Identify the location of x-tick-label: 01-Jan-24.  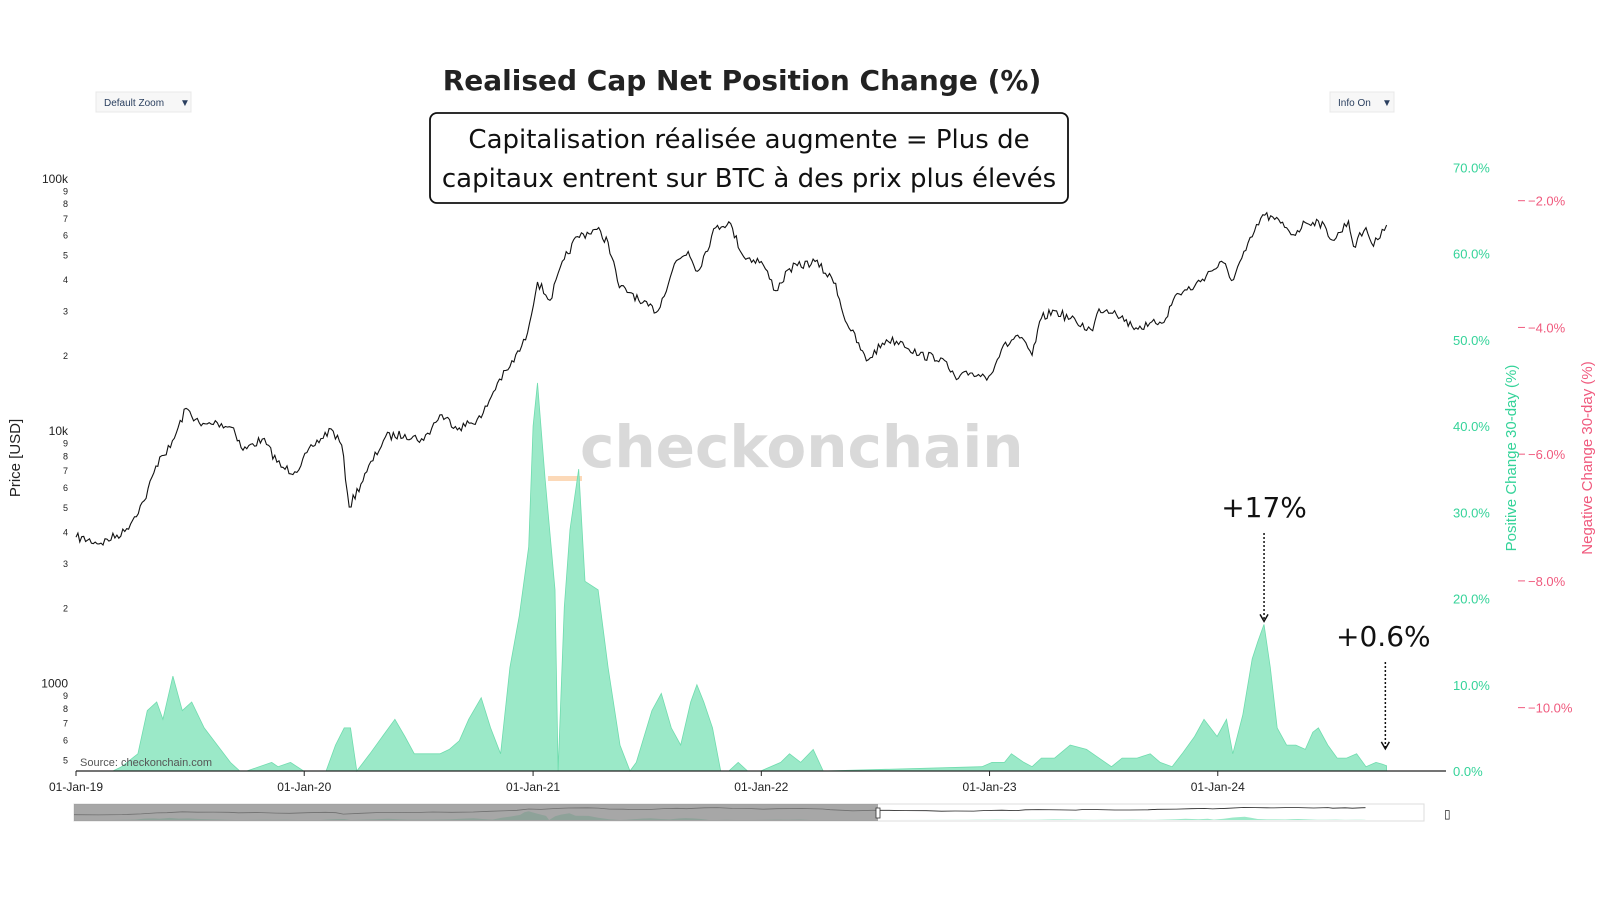
(1218, 787).